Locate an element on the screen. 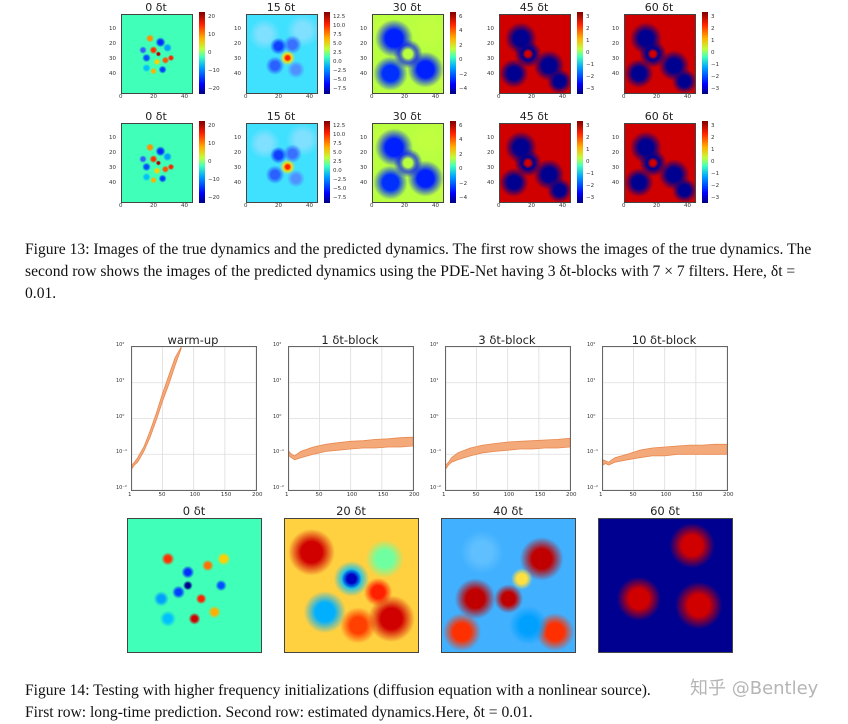 Image resolution: width=848 pixels, height=724 pixels. fig13-xtick-r2-c2-0: 0 is located at coordinates (246, 206).